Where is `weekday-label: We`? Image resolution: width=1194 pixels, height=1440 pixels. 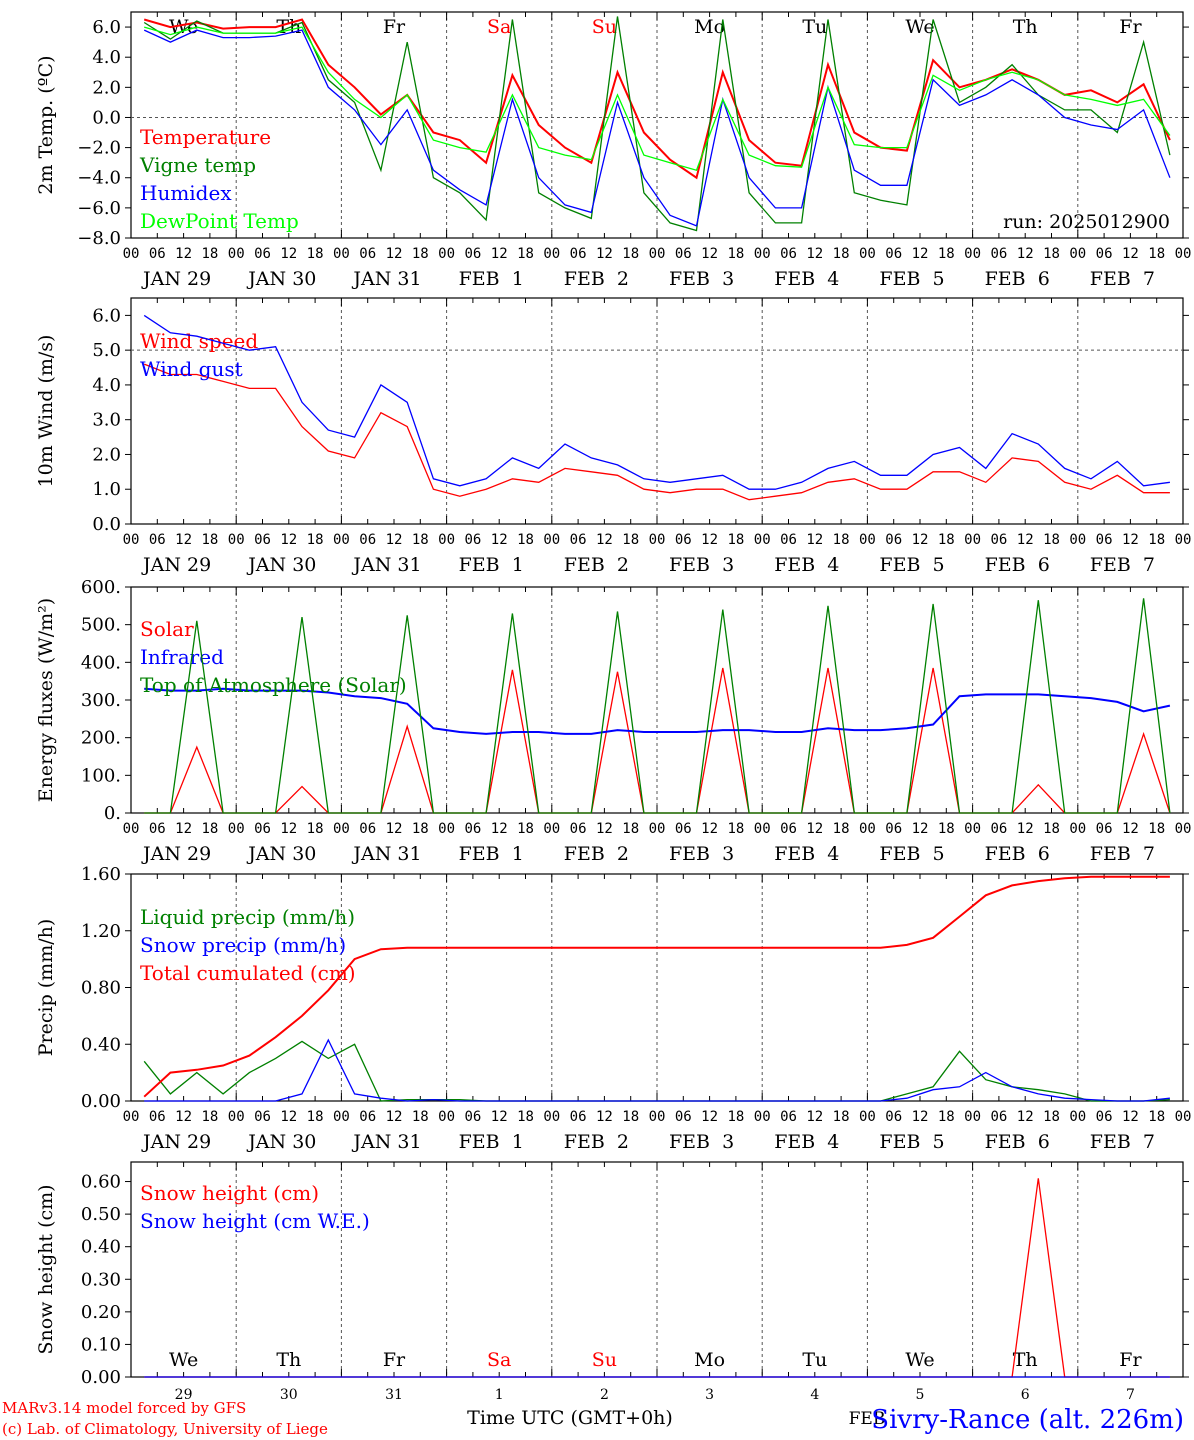
weekday-label: We is located at coordinates (919, 27).